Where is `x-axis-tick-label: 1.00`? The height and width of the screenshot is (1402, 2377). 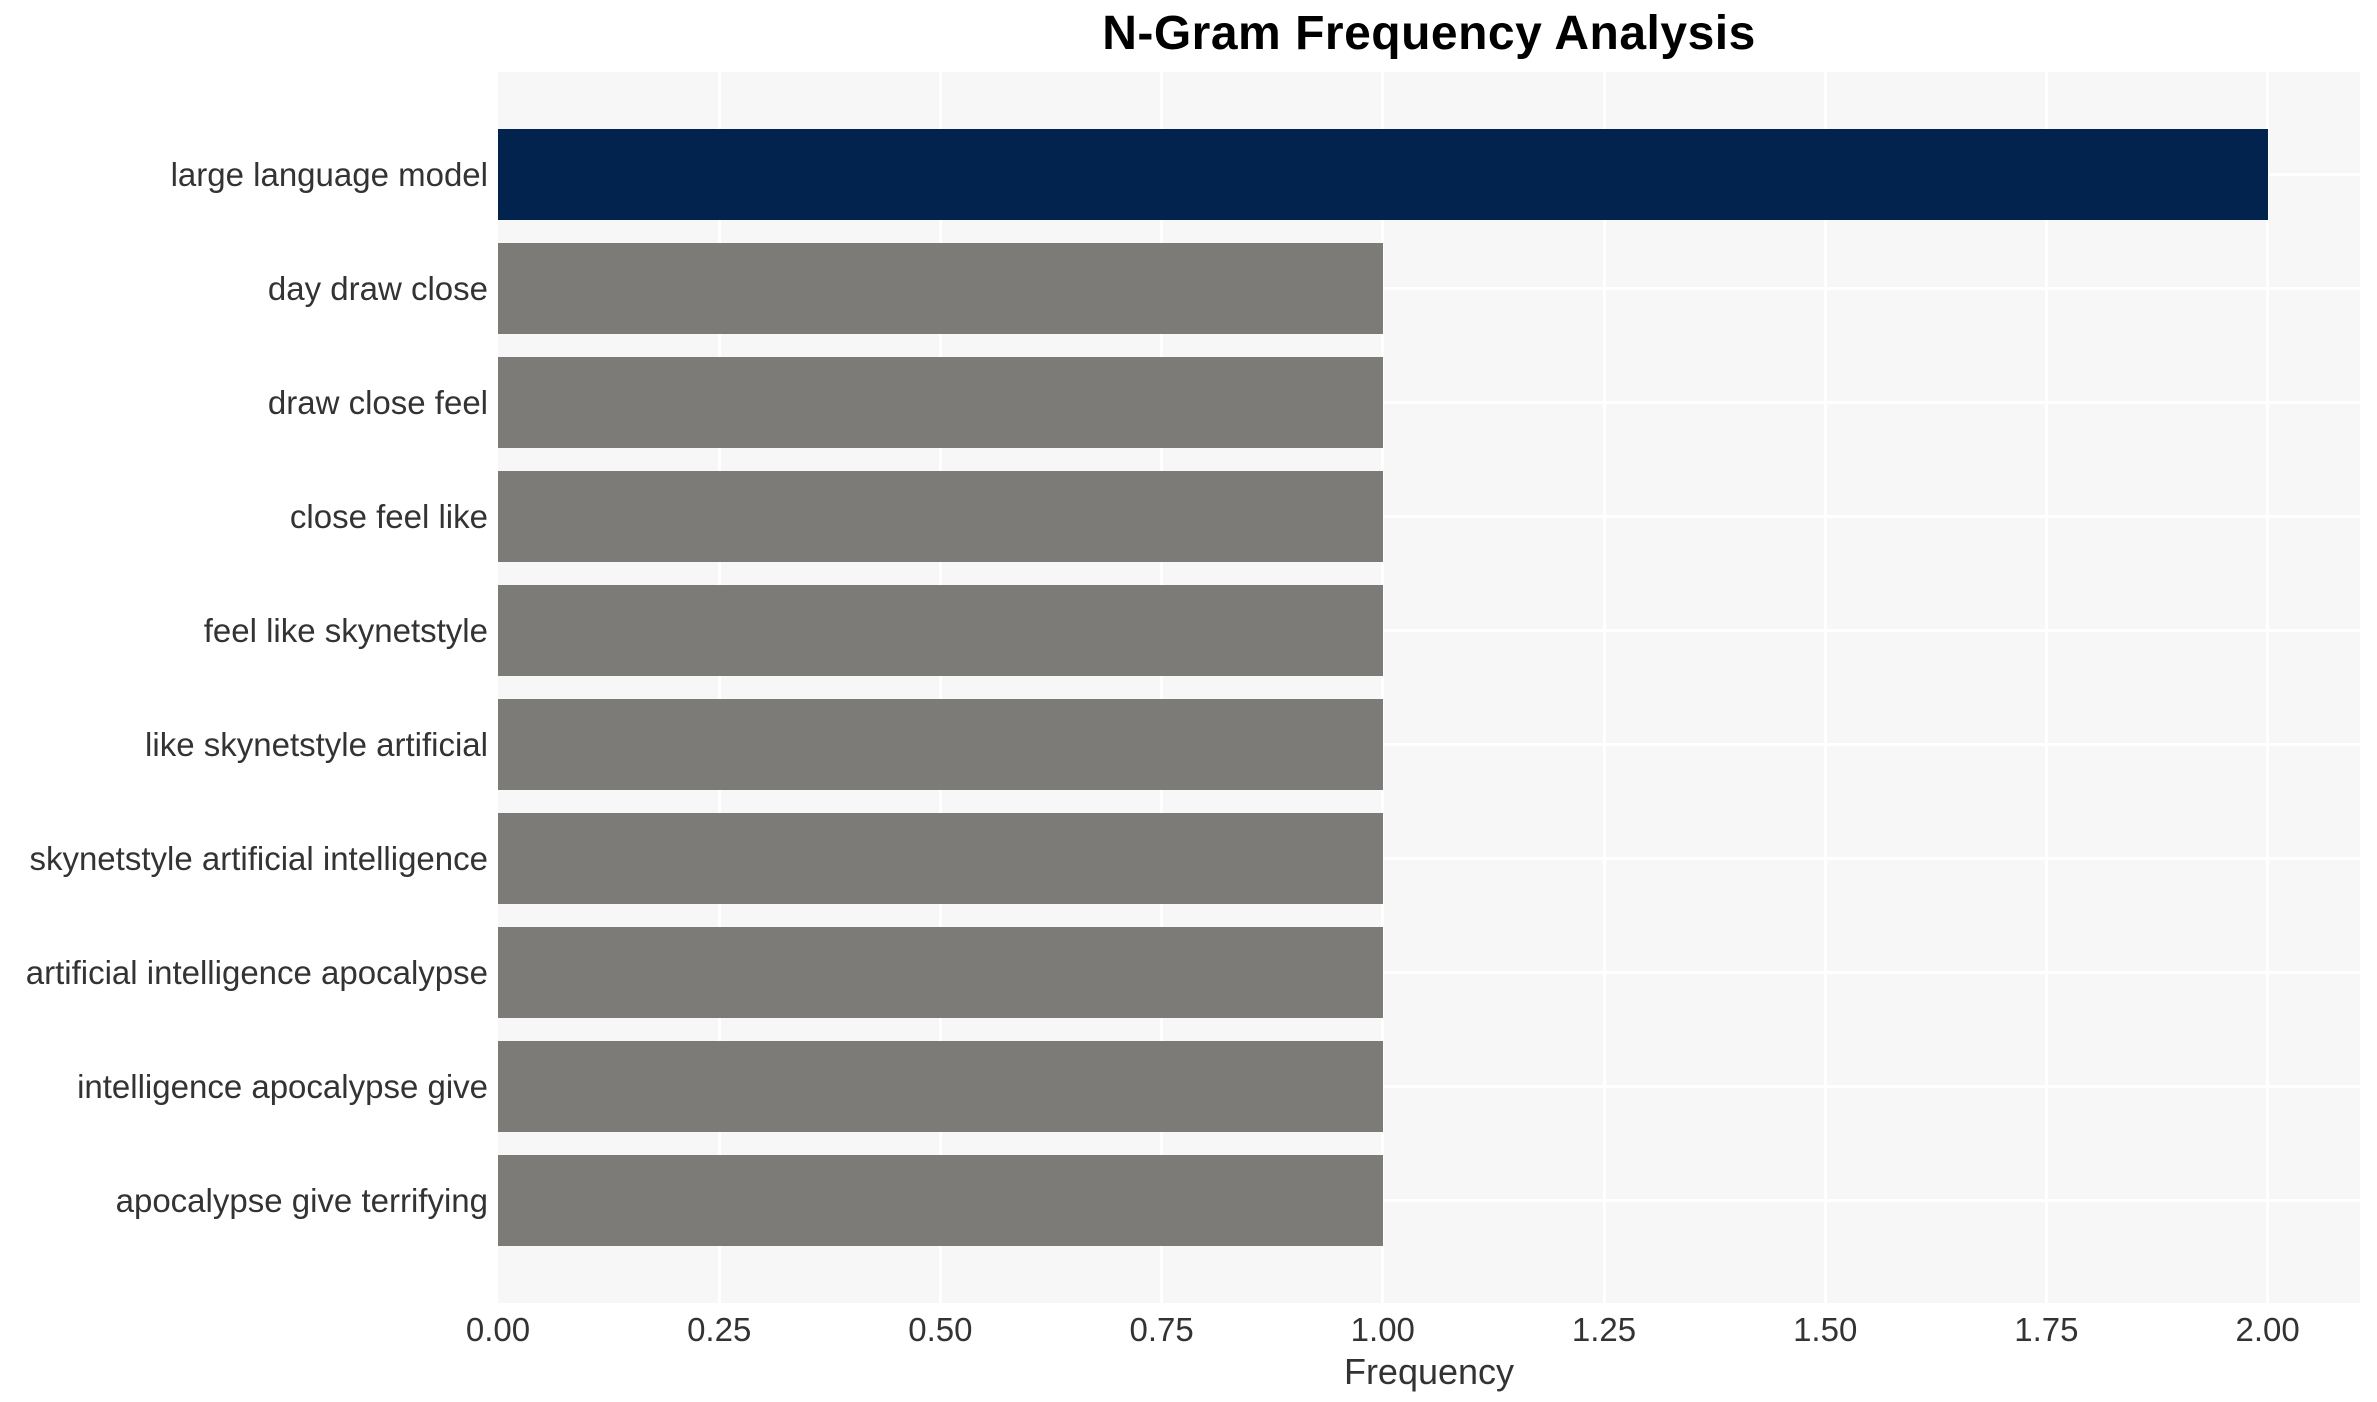 x-axis-tick-label: 1.00 is located at coordinates (1382, 1329).